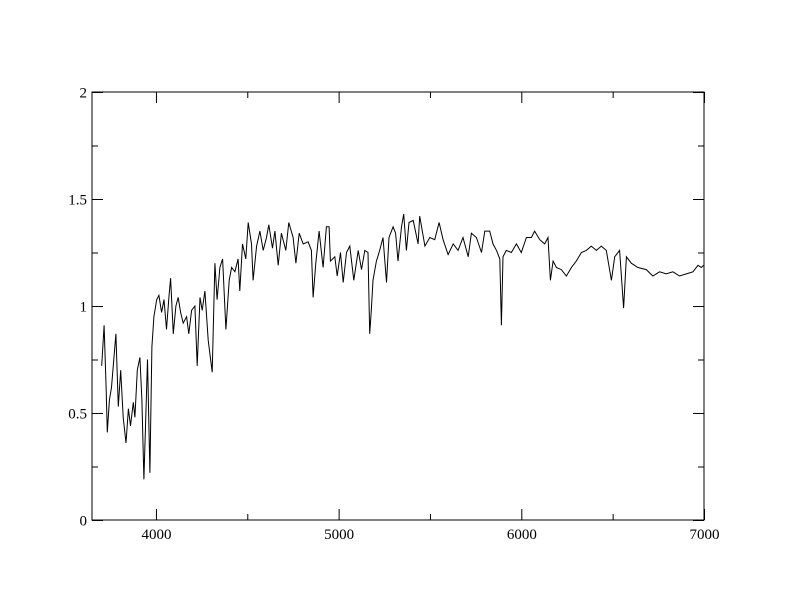 The height and width of the screenshot is (612, 792). What do you see at coordinates (705, 535) in the screenshot?
I see `x-tick-label: 7000` at bounding box center [705, 535].